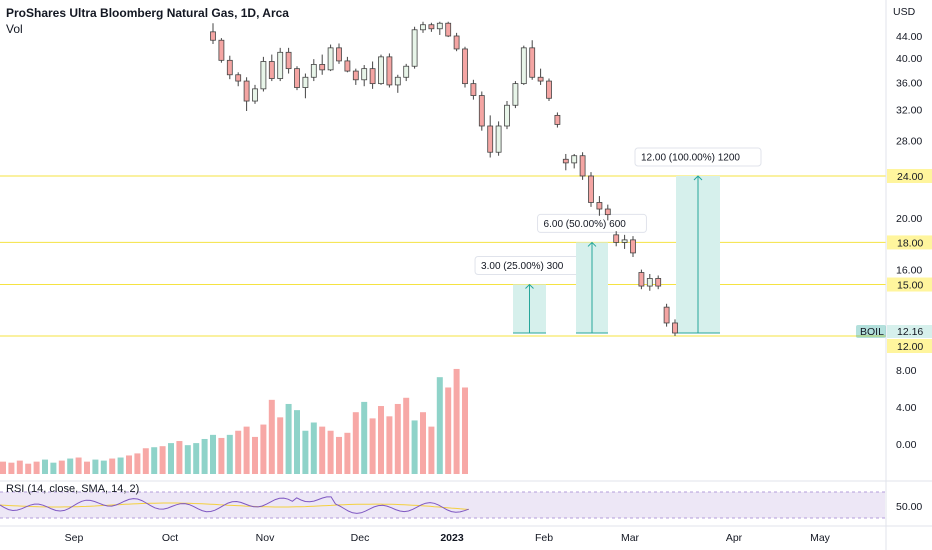  What do you see at coordinates (910, 243) in the screenshot?
I see `level-tag-label: 18.00` at bounding box center [910, 243].